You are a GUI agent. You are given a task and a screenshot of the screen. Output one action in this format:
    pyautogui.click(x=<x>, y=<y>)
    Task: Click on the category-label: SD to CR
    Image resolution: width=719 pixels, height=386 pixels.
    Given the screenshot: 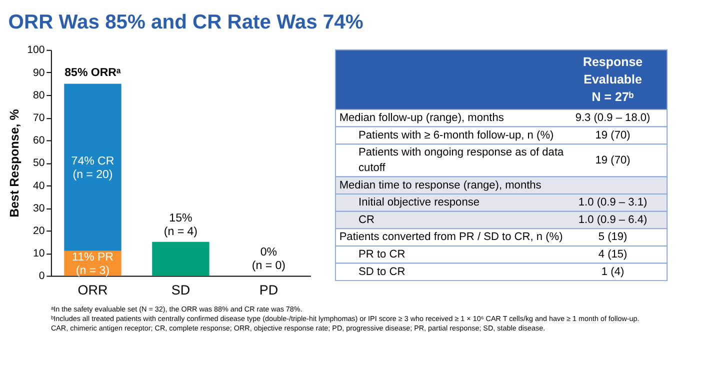 What is the action you would take?
    pyautogui.click(x=382, y=272)
    